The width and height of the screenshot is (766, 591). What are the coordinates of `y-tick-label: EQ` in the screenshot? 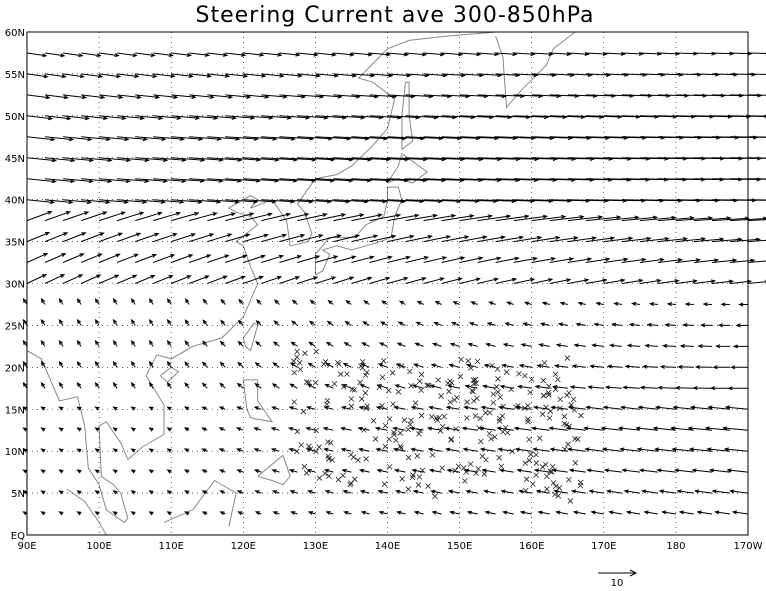 It's located at (18, 536).